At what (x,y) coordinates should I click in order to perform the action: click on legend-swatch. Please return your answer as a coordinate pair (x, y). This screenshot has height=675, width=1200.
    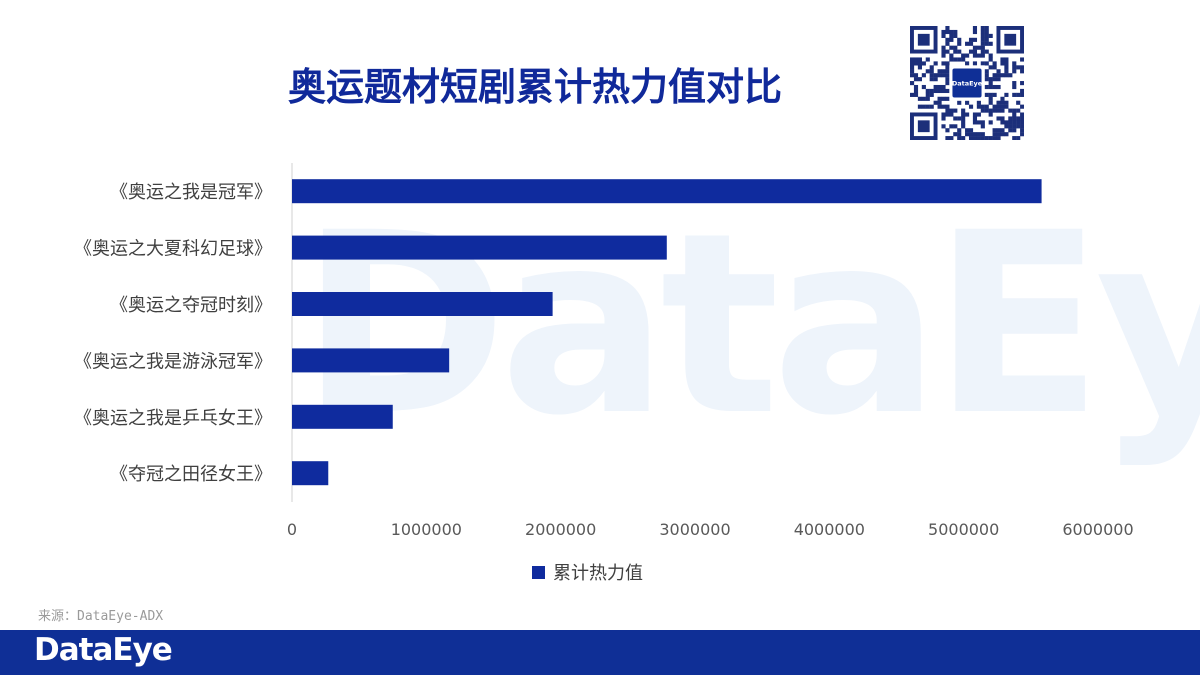
    Looking at the image, I should click on (538, 572).